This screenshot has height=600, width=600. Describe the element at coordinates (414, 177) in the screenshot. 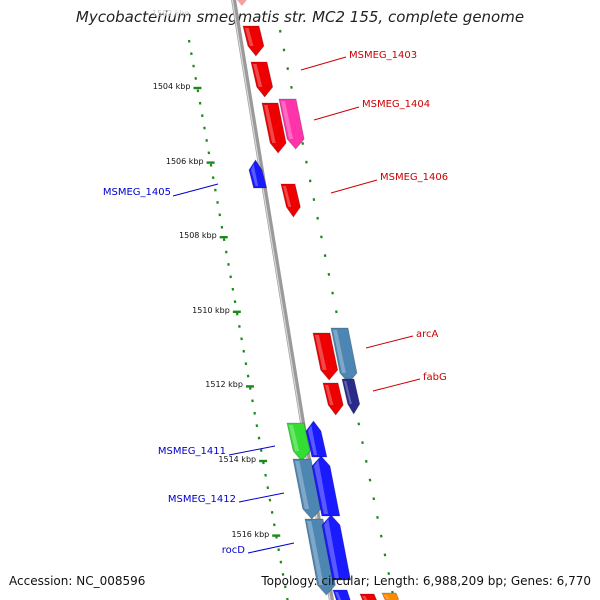

I see `gene-label: MSMEG_1406` at that location.